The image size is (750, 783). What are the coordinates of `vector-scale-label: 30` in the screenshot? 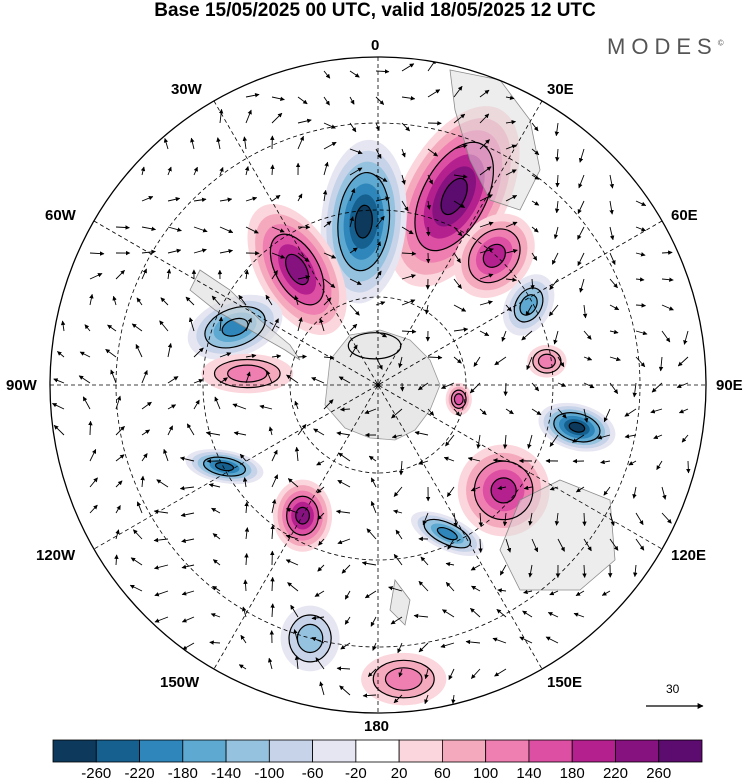 It's located at (673, 689).